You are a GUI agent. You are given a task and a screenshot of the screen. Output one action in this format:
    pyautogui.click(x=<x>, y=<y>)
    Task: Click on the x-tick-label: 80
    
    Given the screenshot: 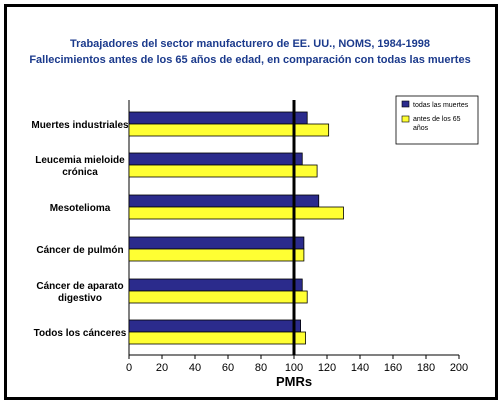 What is the action you would take?
    pyautogui.click(x=261, y=368)
    